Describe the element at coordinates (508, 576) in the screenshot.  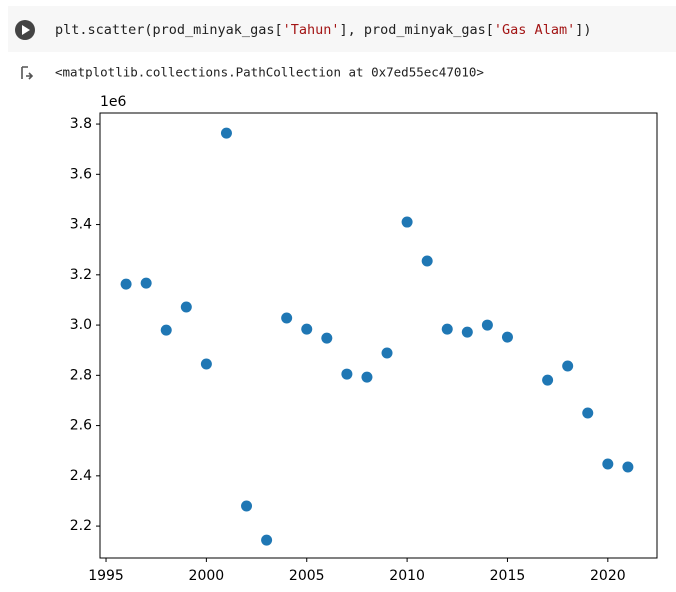
I see `x-tick-label: 2015` at that location.